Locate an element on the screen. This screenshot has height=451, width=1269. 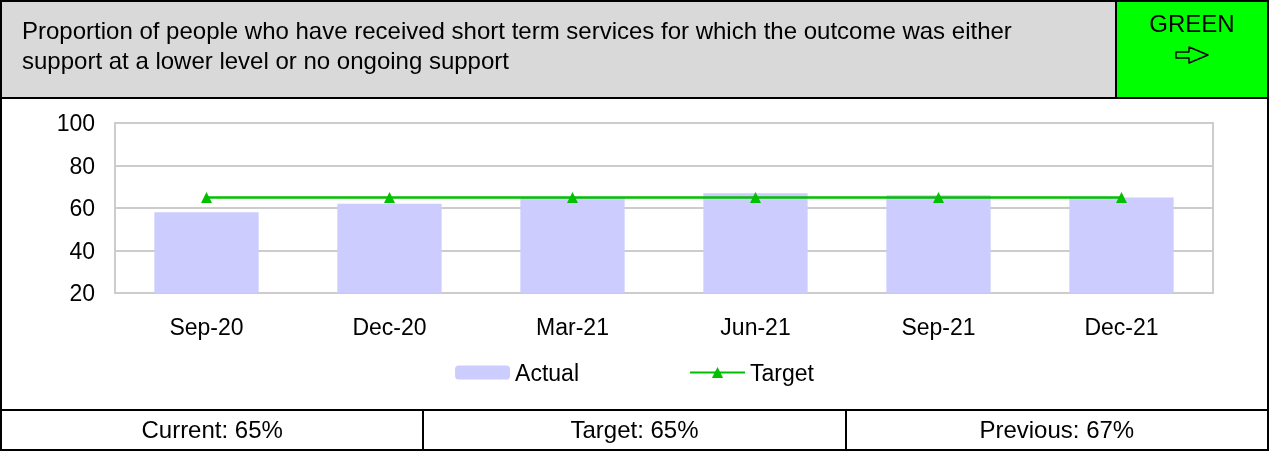
text: GREEN is located at coordinates (1192, 24).